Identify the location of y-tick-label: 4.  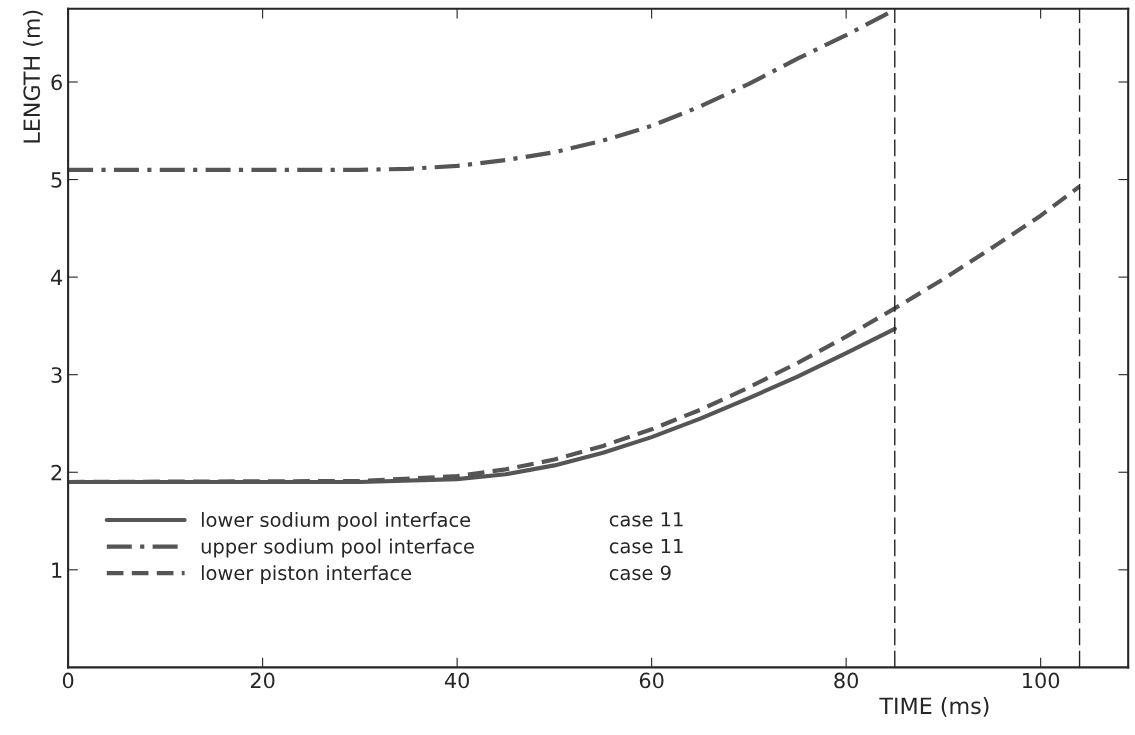
(57, 277).